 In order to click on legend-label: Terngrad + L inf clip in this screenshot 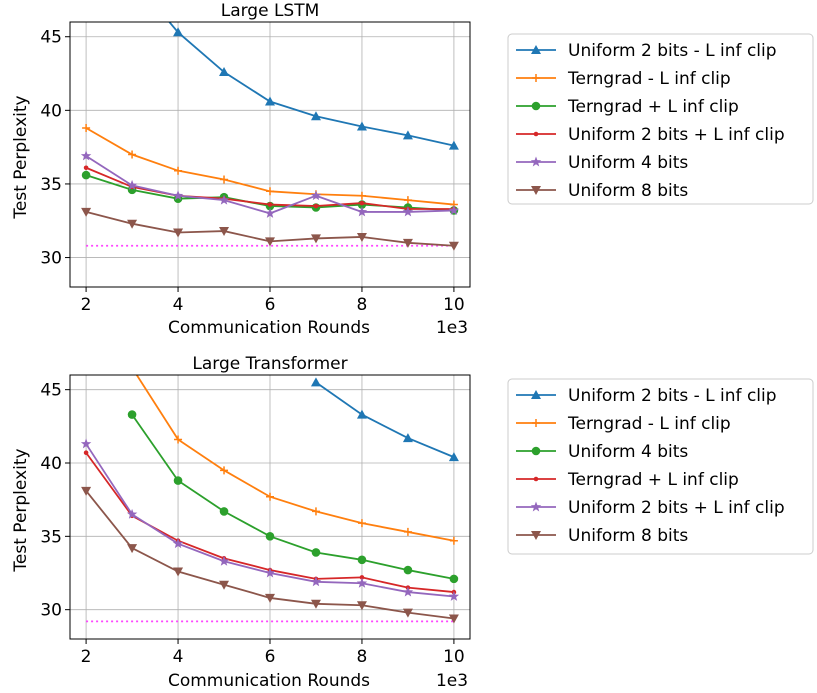, I will do `click(653, 107)`.